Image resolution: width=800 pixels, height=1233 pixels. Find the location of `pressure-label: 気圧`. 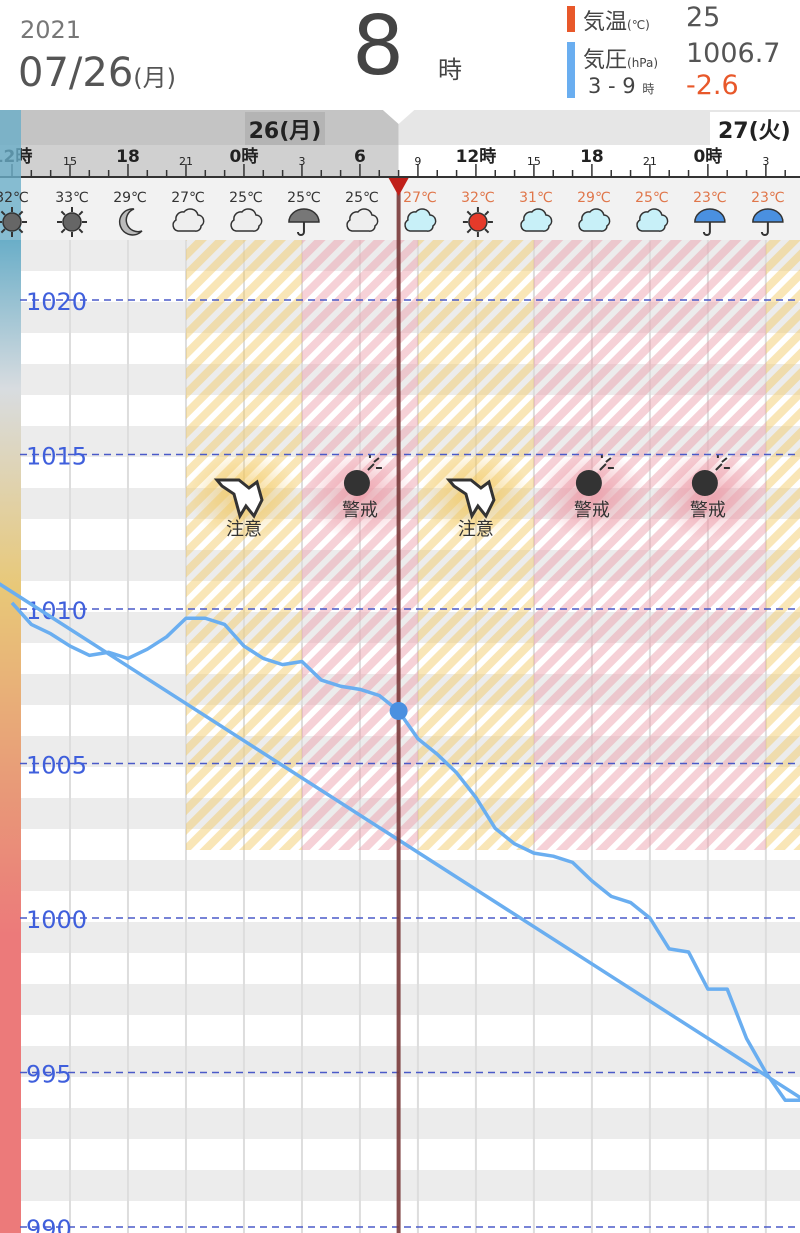

pressure-label: 気圧 is located at coordinates (605, 60).